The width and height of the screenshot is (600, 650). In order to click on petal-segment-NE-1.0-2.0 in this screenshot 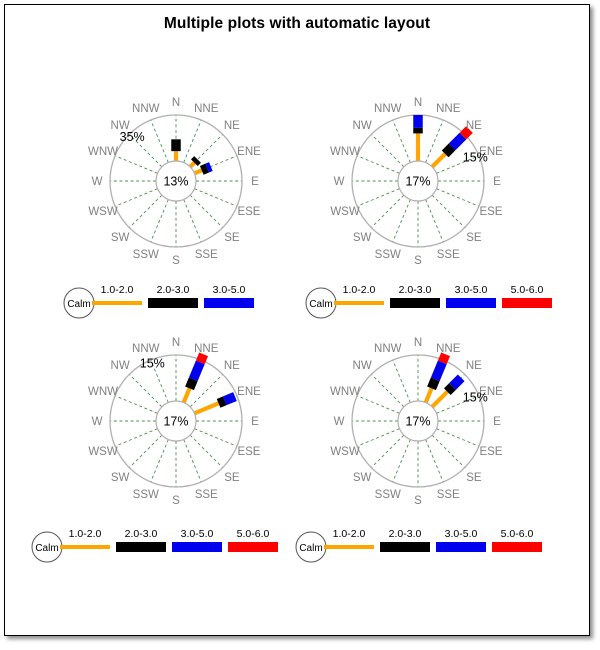, I will do `click(438, 160)`.